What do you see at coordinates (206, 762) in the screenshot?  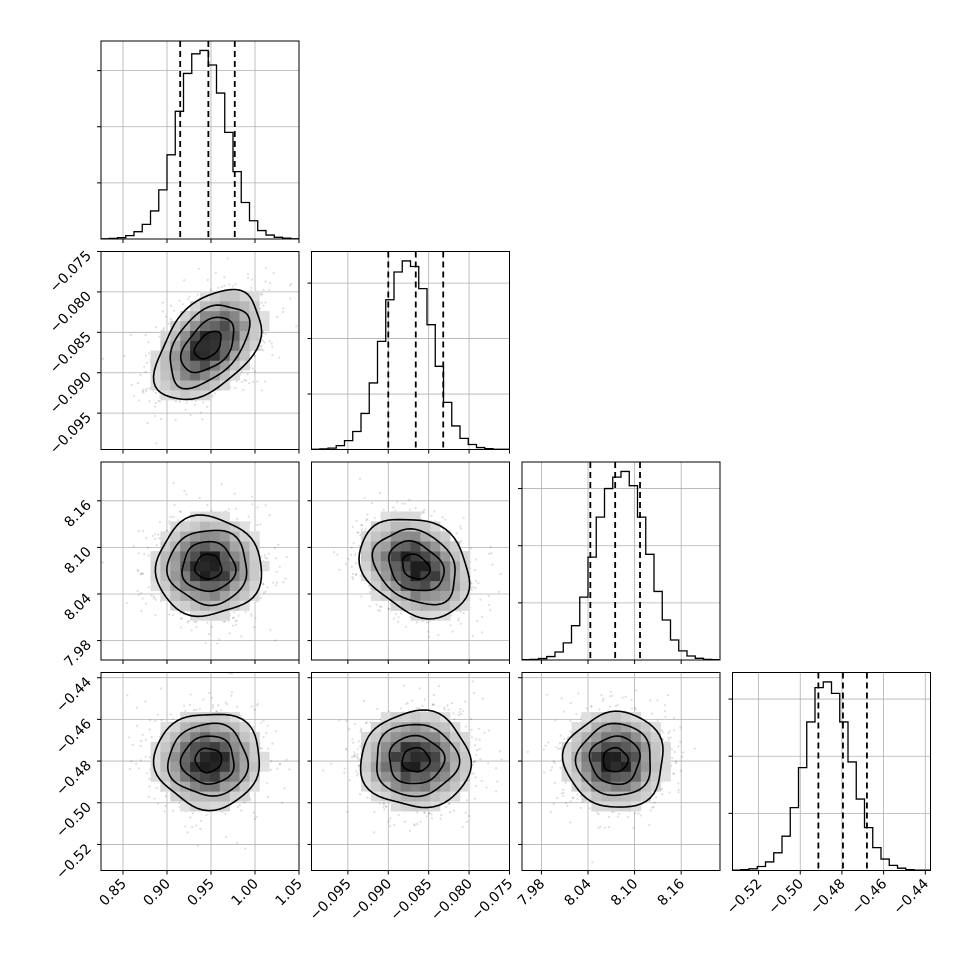 I see `contours` at bounding box center [206, 762].